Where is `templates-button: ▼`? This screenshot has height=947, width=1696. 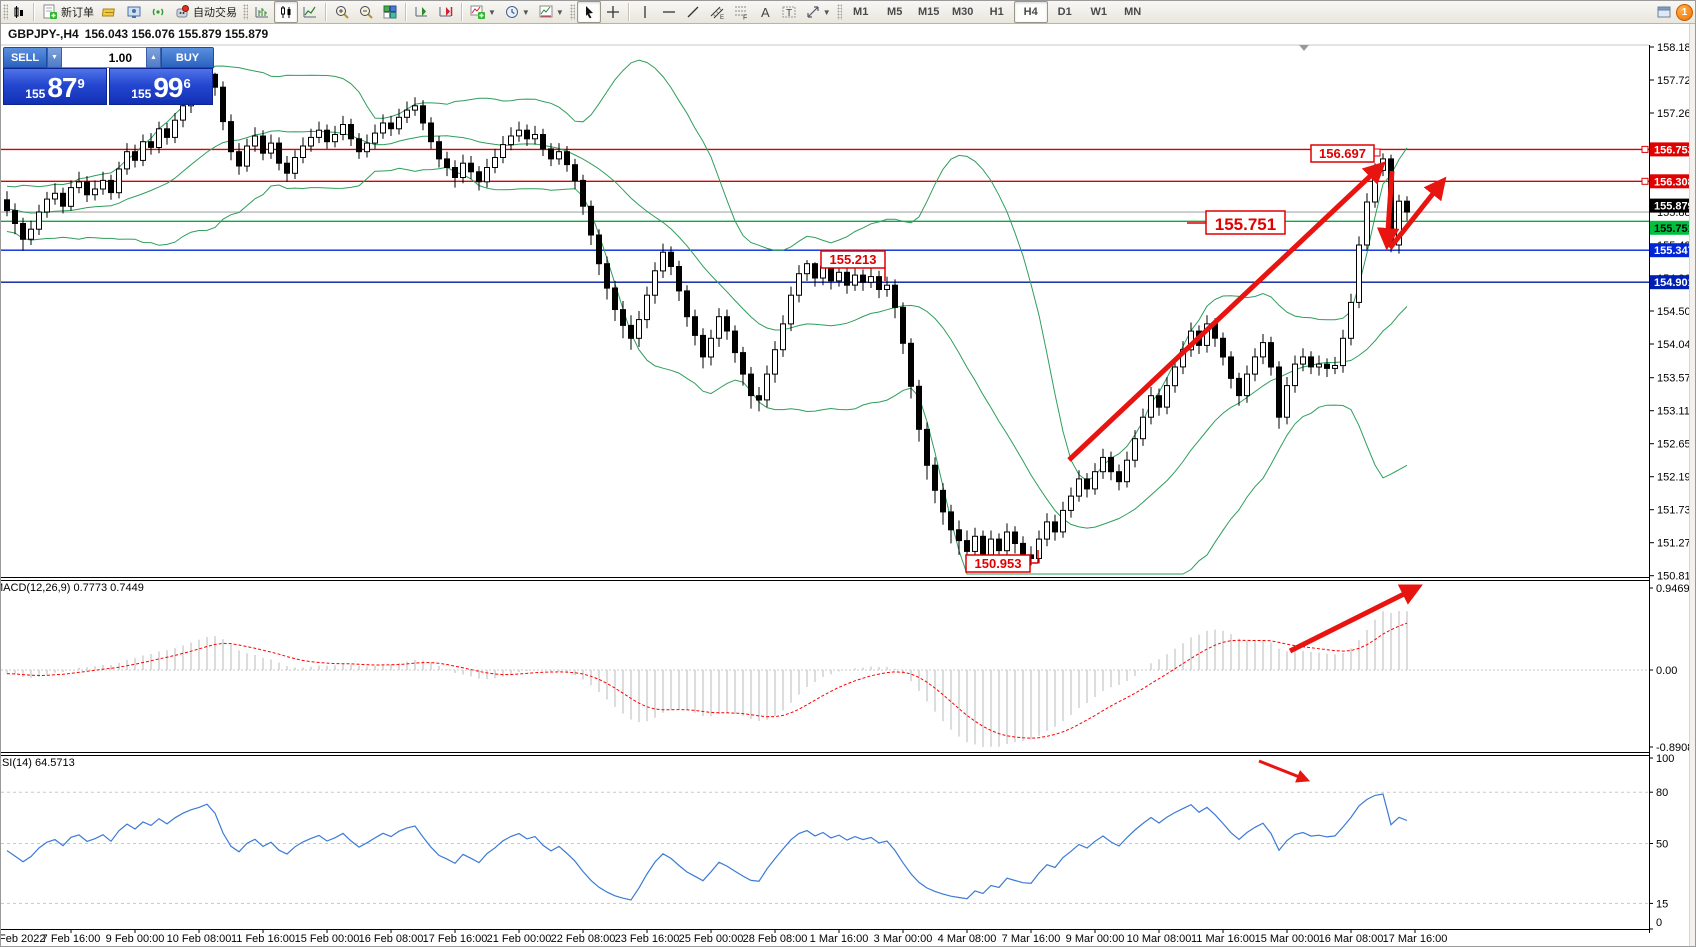
templates-button: ▼ is located at coordinates (551, 12).